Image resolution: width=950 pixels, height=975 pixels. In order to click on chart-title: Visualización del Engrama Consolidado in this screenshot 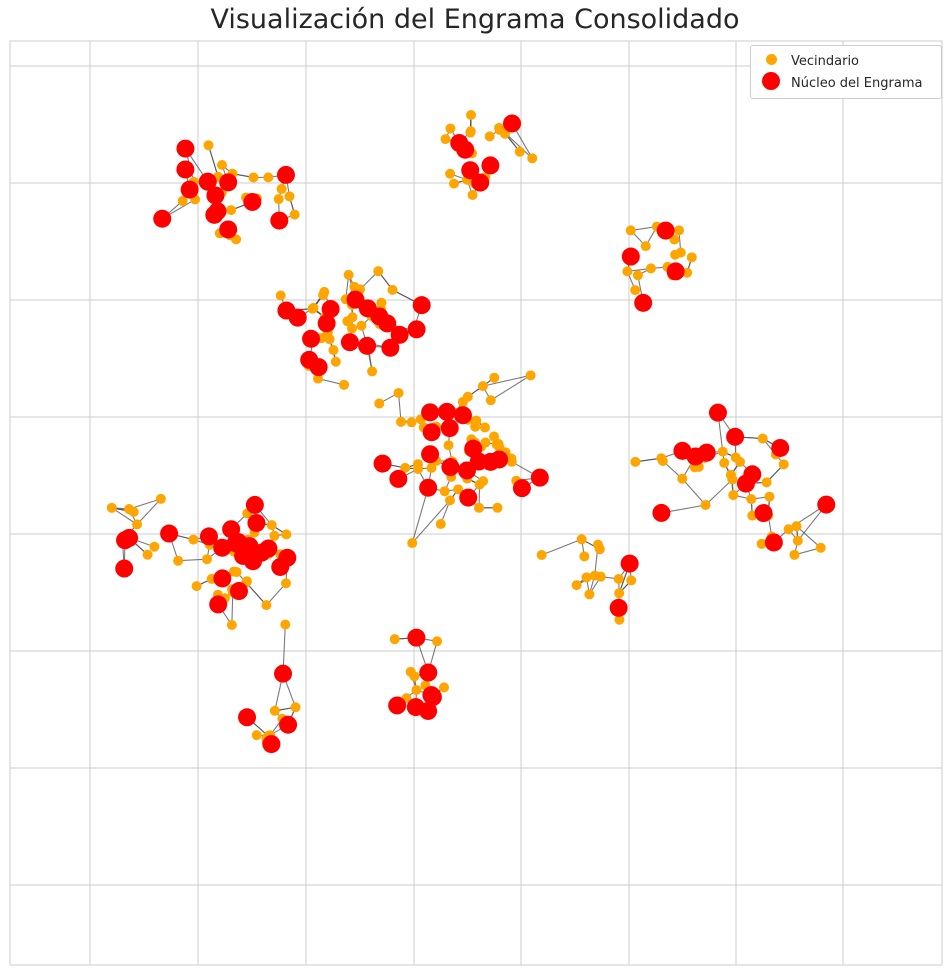, I will do `click(475, 19)`.